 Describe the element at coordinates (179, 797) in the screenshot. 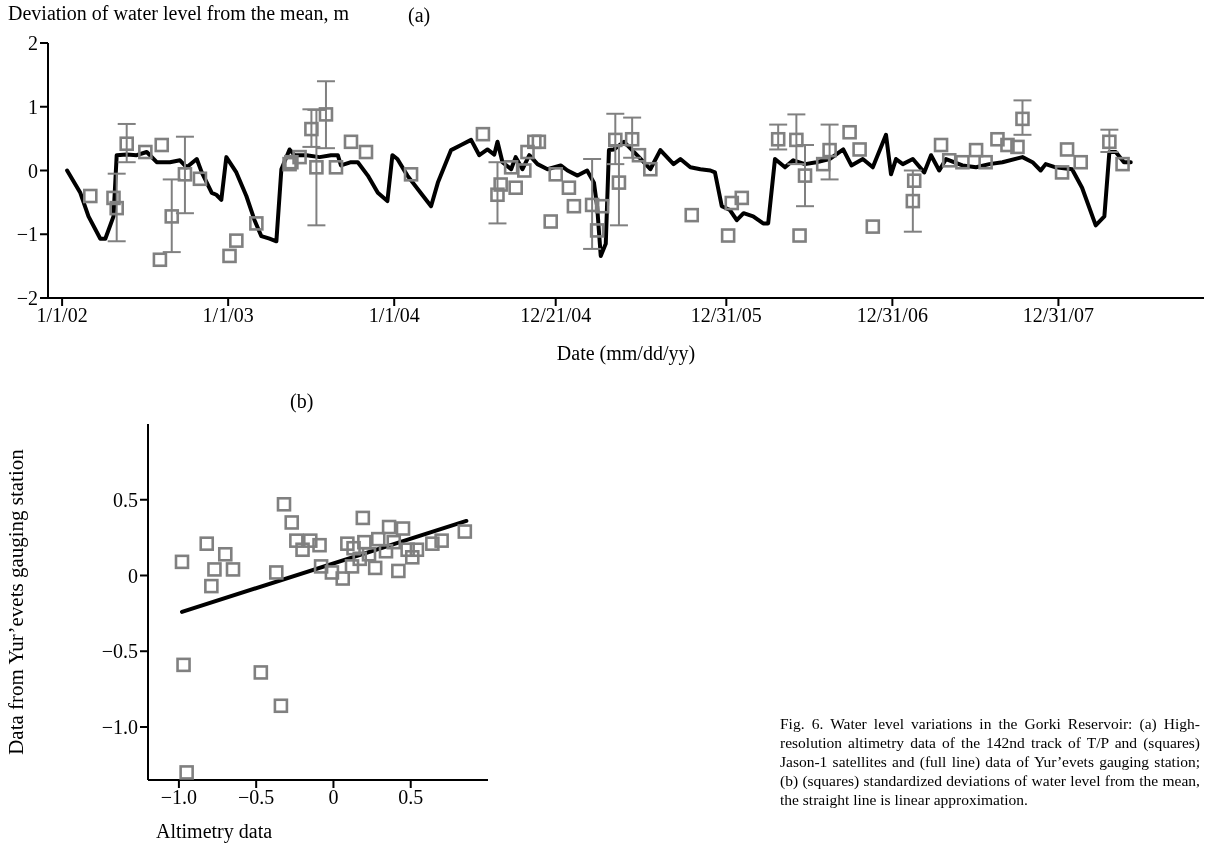

I see `x-tick-label: −1.0` at that location.